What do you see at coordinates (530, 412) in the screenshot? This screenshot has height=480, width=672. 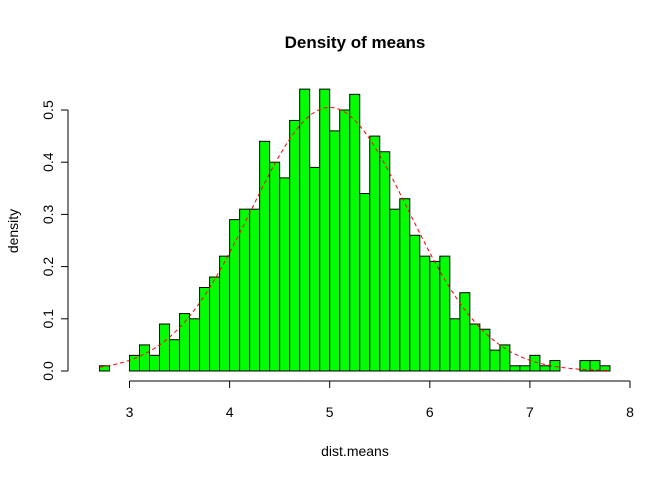 I see `x-tick-label: 7` at bounding box center [530, 412].